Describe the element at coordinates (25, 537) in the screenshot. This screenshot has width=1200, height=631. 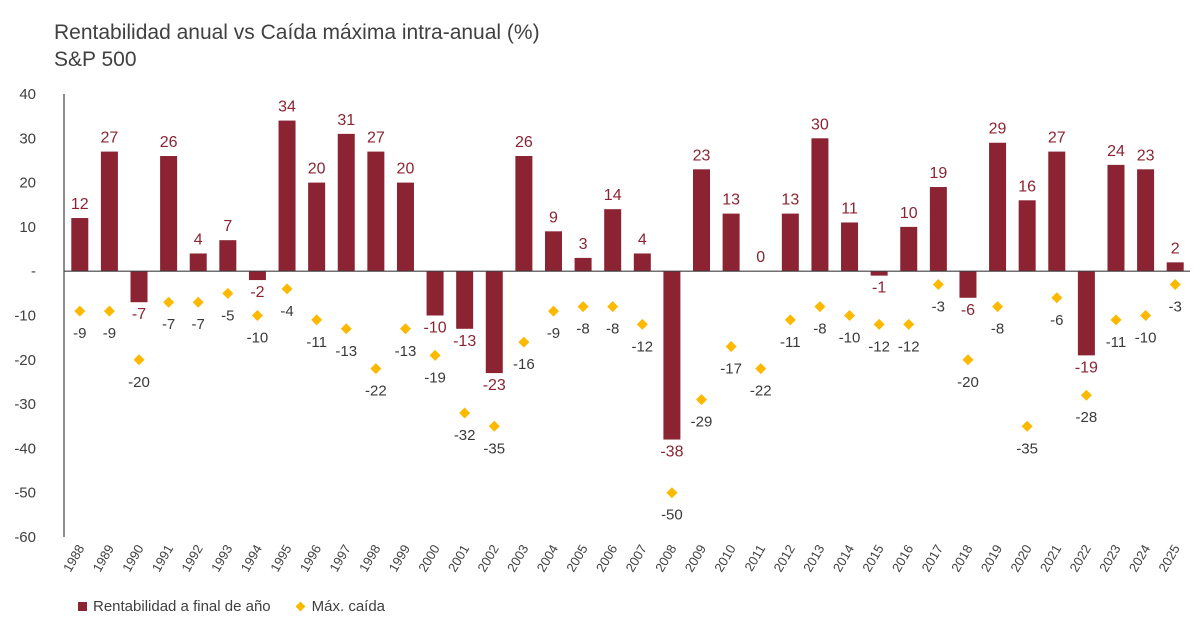
I see `y-tick-label: -60` at that location.